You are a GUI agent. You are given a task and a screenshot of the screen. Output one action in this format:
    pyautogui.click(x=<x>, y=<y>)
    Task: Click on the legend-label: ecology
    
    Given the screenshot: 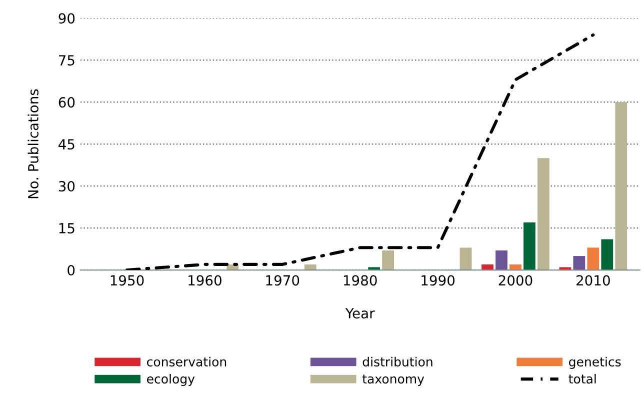 What is the action you would take?
    pyautogui.click(x=171, y=380)
    